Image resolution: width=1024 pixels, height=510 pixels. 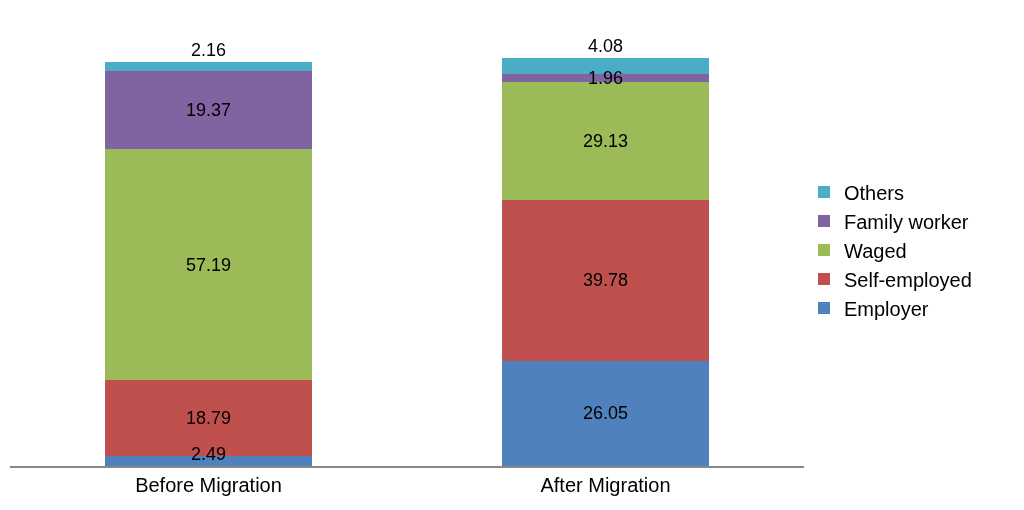 What do you see at coordinates (906, 221) in the screenshot?
I see `legend-label: Family worker` at bounding box center [906, 221].